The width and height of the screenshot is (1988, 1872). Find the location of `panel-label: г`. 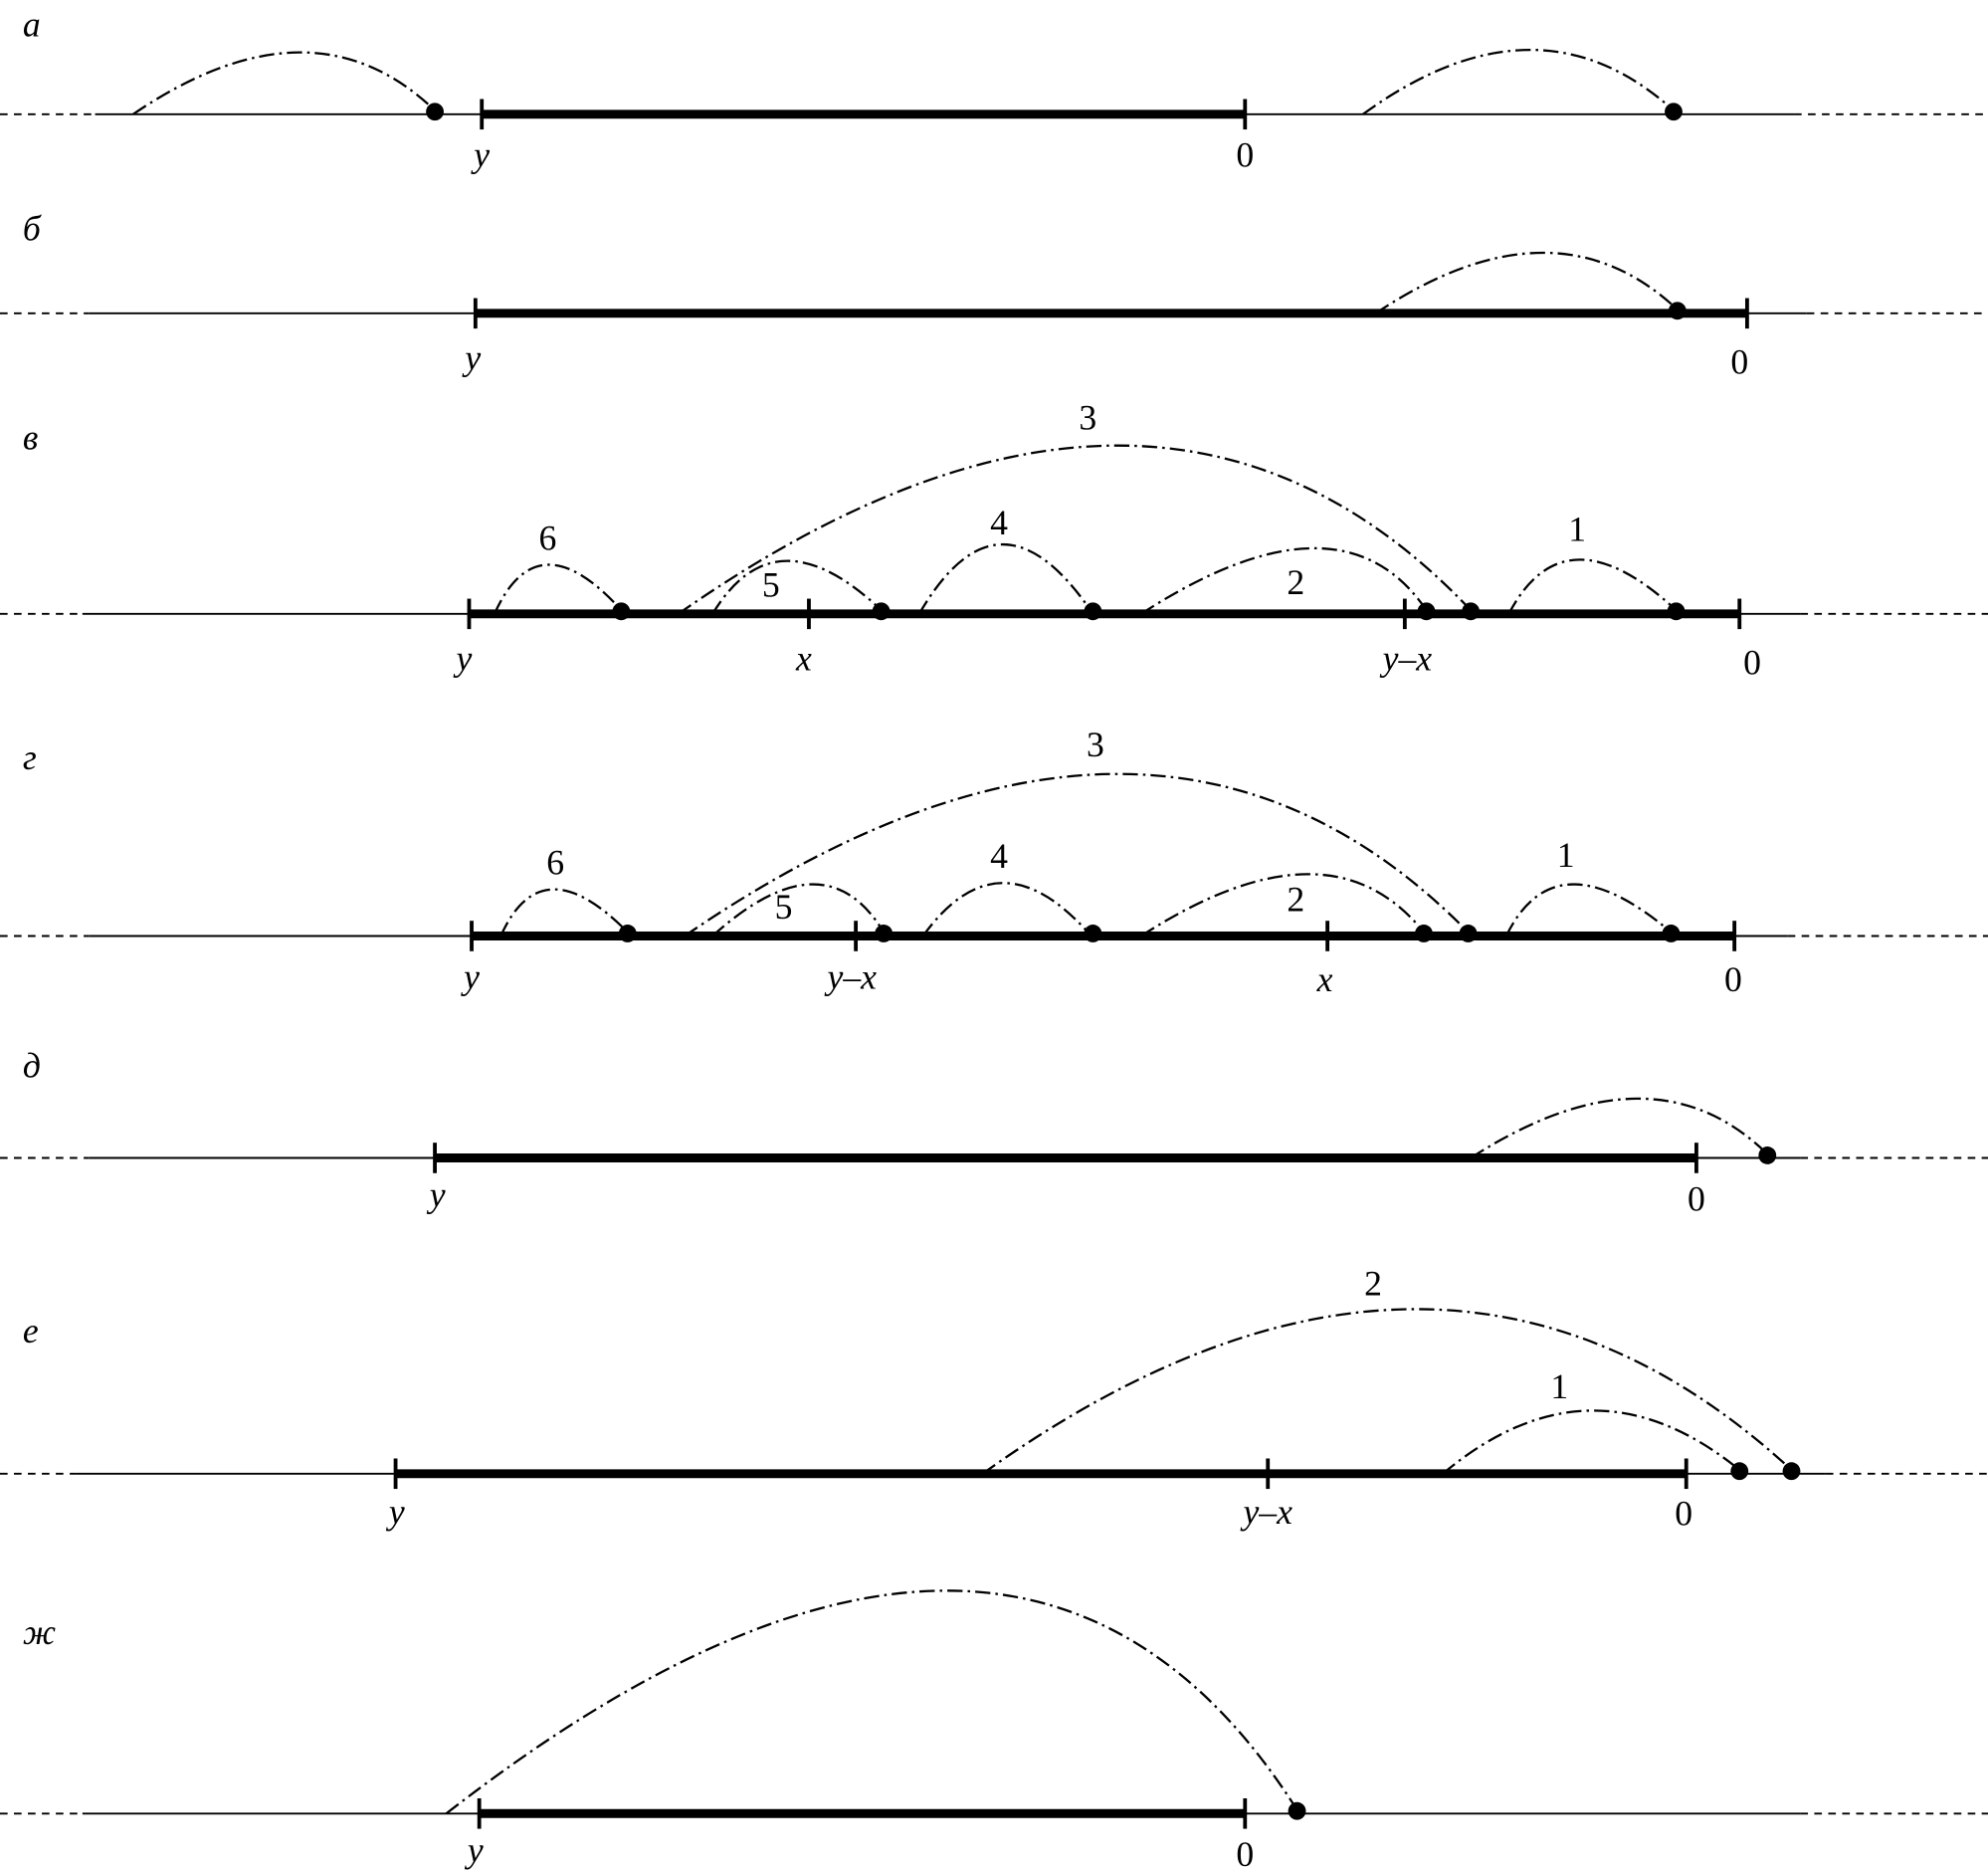

panel-label: г is located at coordinates (30, 757).